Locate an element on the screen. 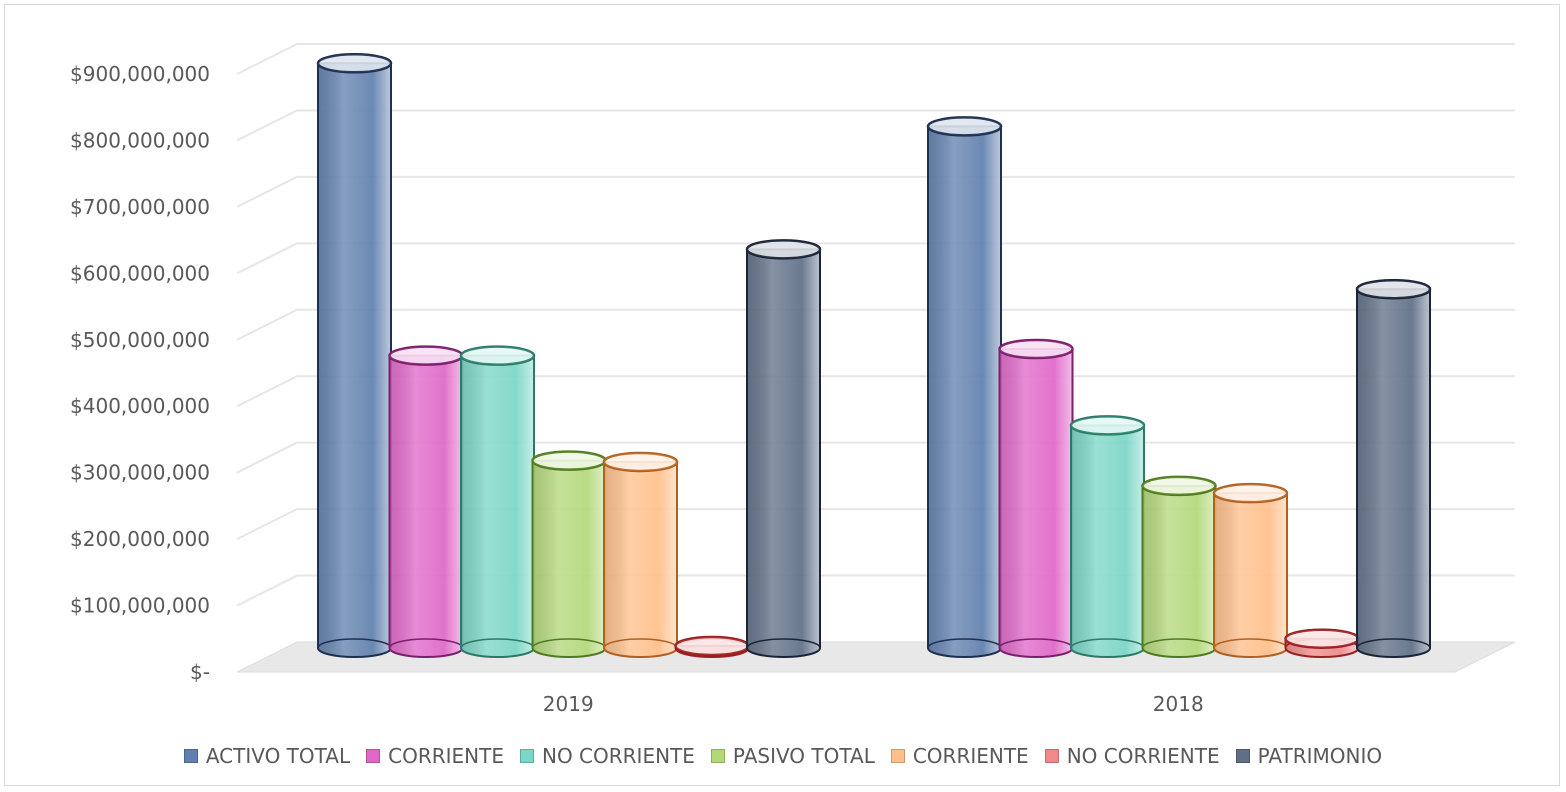  legend-item: ACTIVO TOTAL is located at coordinates (266, 756).